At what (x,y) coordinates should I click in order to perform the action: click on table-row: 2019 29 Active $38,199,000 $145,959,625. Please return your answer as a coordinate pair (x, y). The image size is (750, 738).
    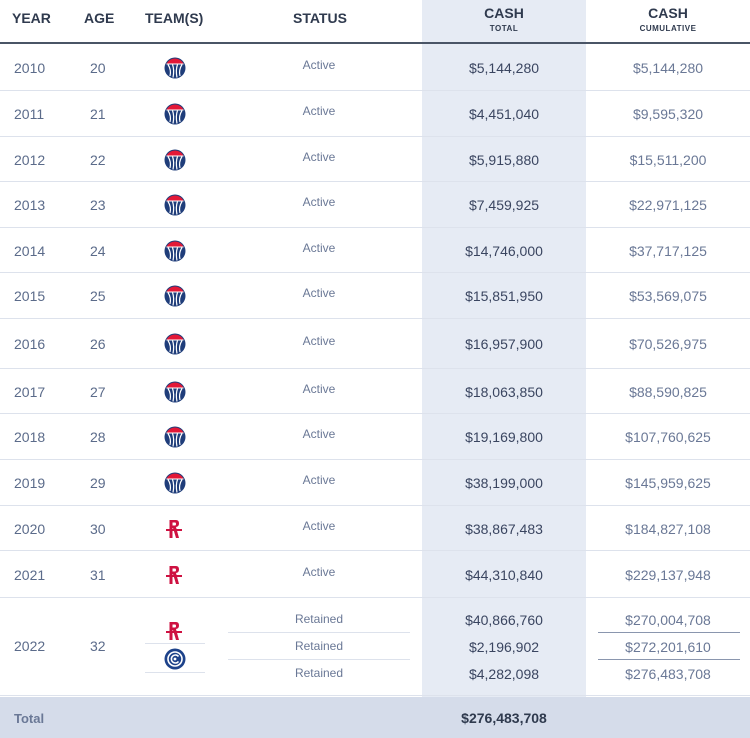
    Looking at the image, I should click on (375, 483).